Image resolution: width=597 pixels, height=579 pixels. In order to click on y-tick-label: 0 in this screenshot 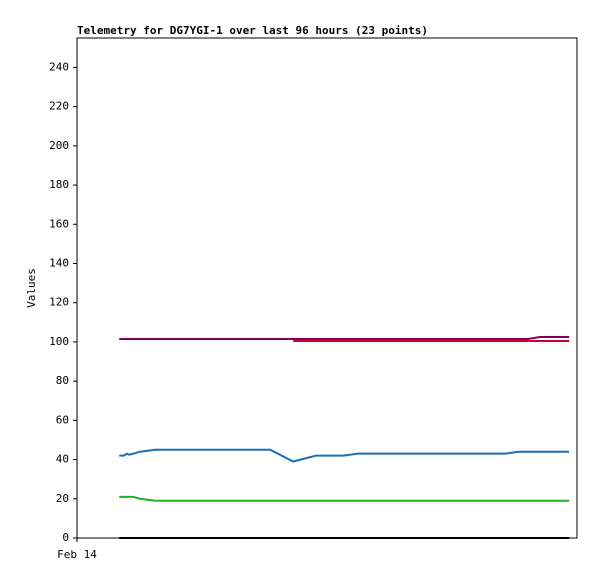, I will do `click(65, 537)`.